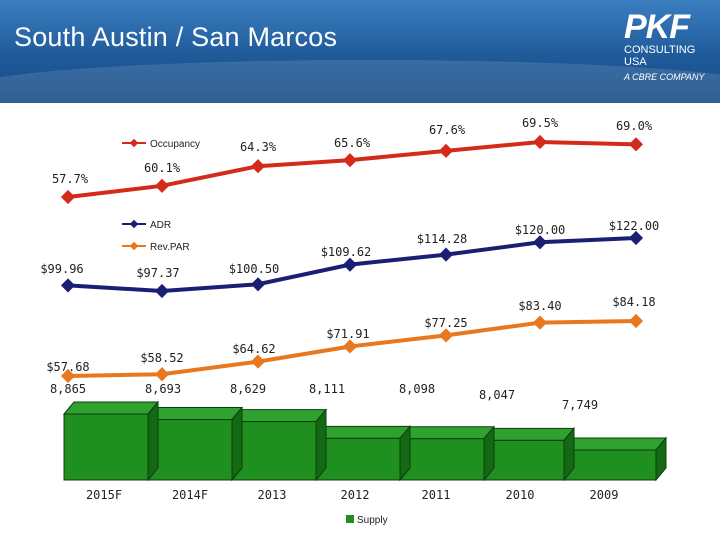  I want to click on supply-data-label: 8,865, so click(68, 389).